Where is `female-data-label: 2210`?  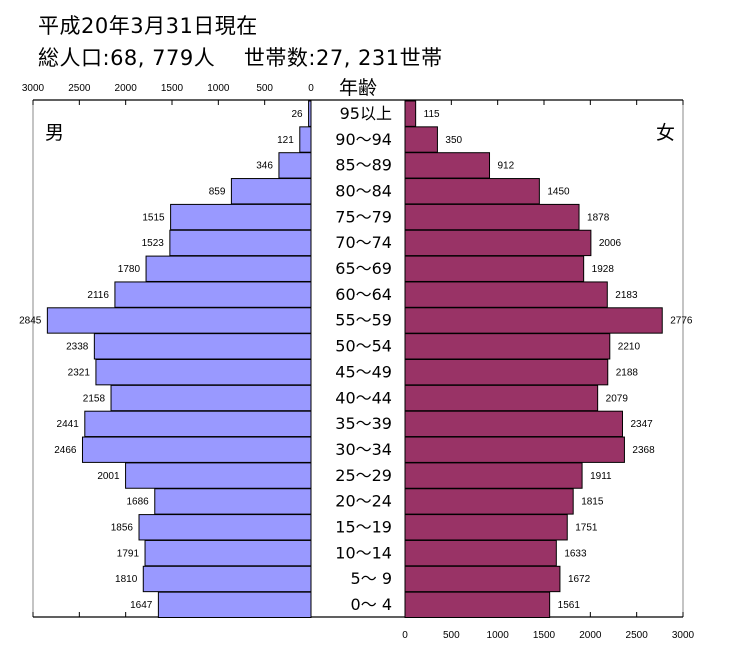
female-data-label: 2210 is located at coordinates (629, 347).